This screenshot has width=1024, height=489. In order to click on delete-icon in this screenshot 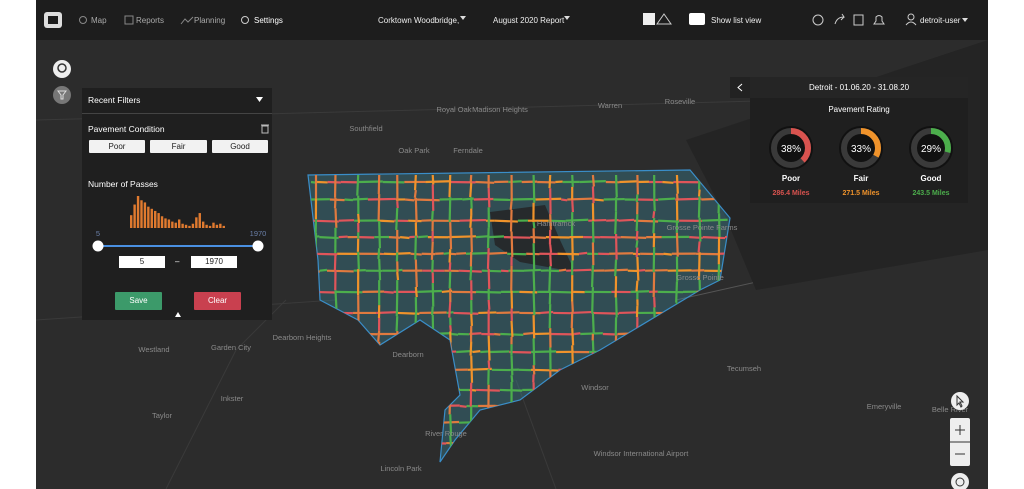, I will do `click(265, 128)`.